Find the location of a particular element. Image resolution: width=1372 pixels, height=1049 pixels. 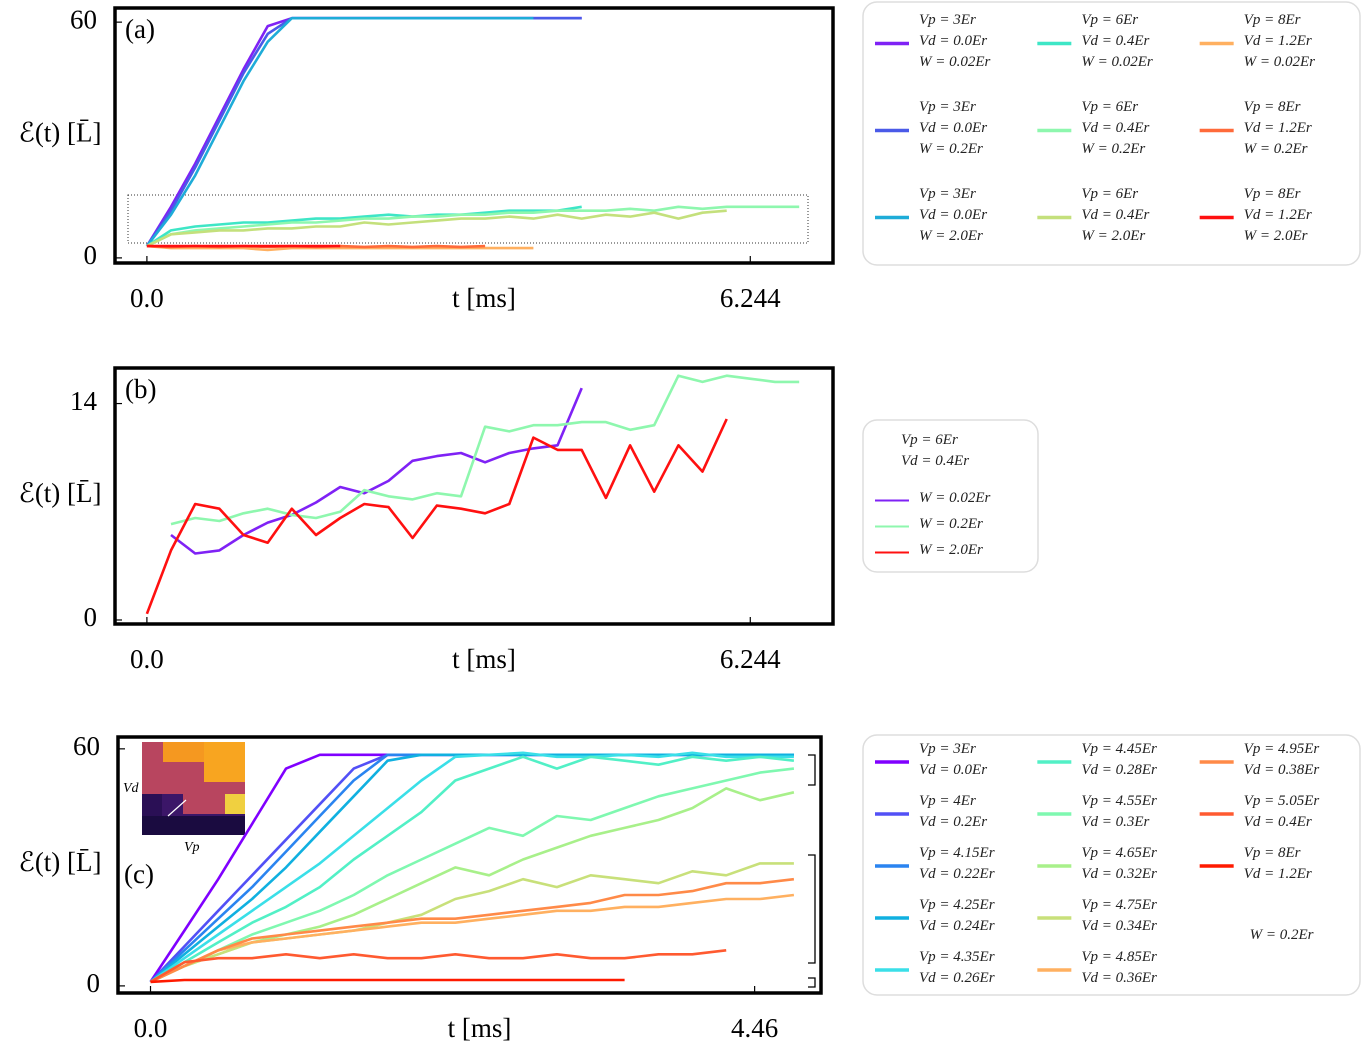

legend-entry: Vp = 6Er Vd = 0.4Er W = 0.2Er is located at coordinates (1115, 128).